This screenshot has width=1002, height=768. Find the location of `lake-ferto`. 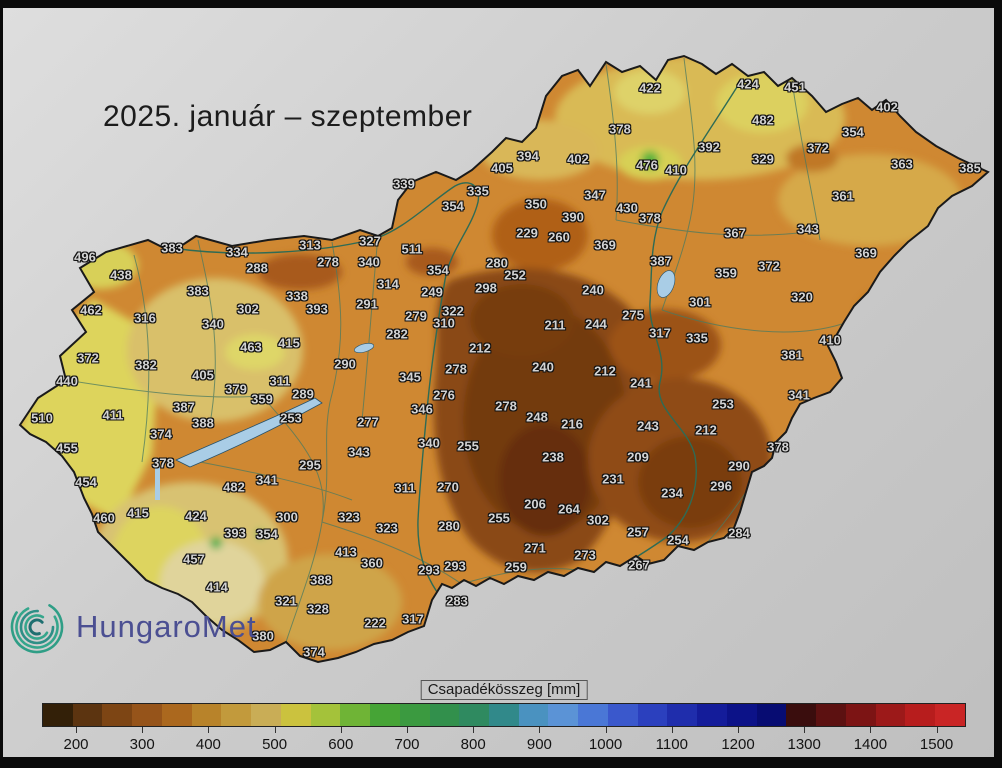

lake-ferto is located at coordinates (98, 227).